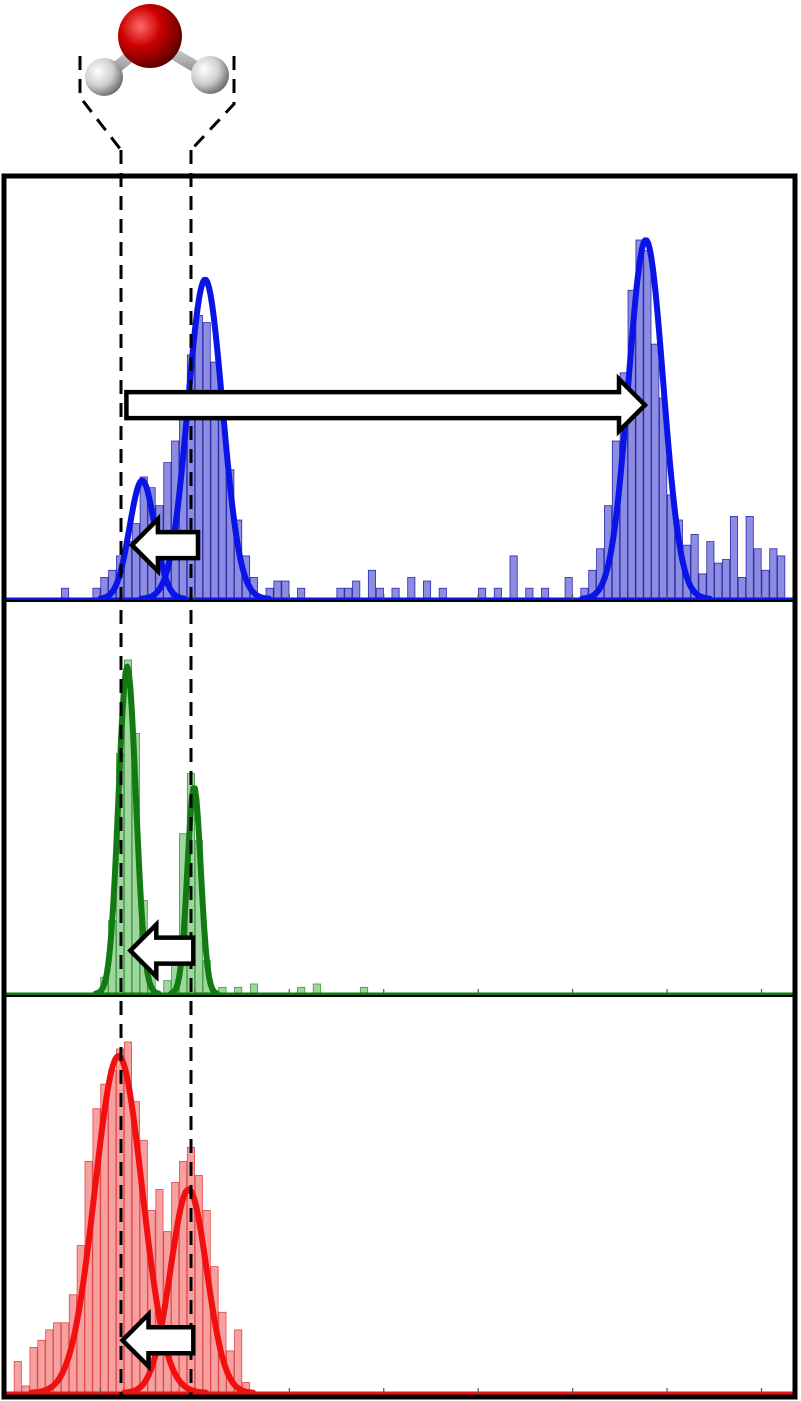  What do you see at coordinates (150, 36) in the screenshot?
I see `oxygen-atom` at bounding box center [150, 36].